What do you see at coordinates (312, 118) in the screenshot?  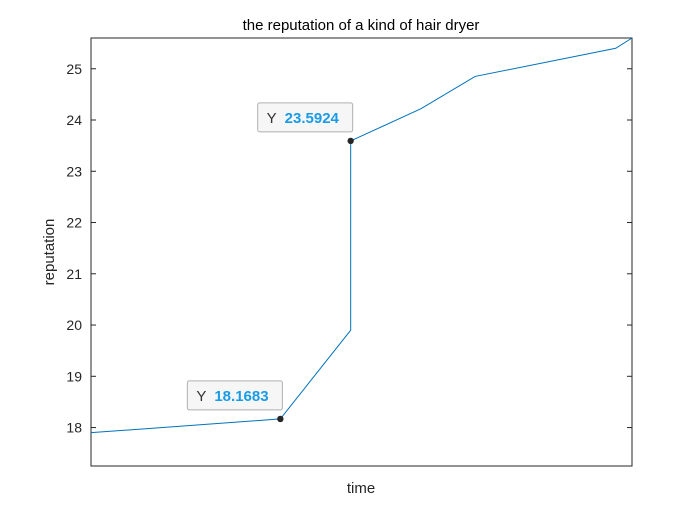 I see `datatip-value: 23.5924` at bounding box center [312, 118].